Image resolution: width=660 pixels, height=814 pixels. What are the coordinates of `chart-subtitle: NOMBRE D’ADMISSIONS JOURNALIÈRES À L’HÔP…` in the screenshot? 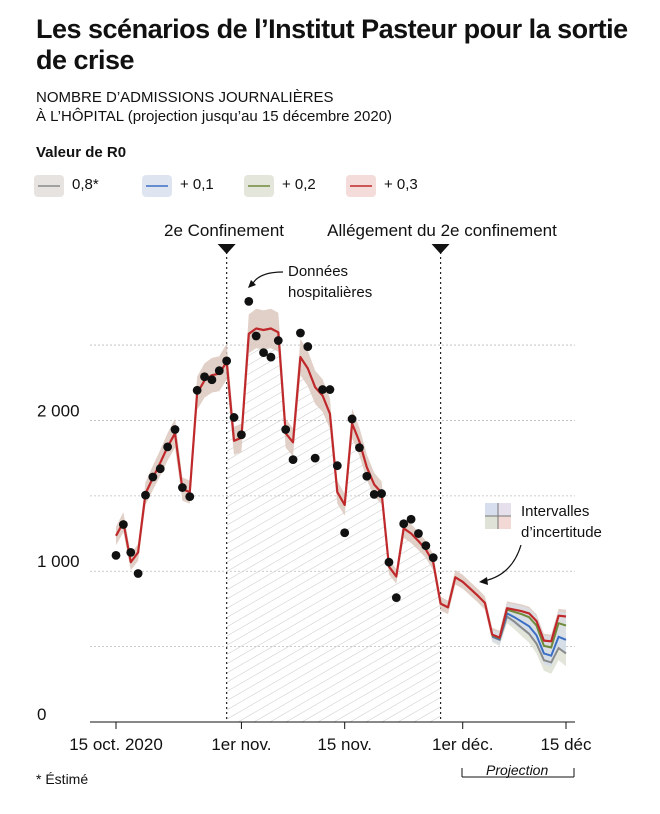 It's located at (214, 107).